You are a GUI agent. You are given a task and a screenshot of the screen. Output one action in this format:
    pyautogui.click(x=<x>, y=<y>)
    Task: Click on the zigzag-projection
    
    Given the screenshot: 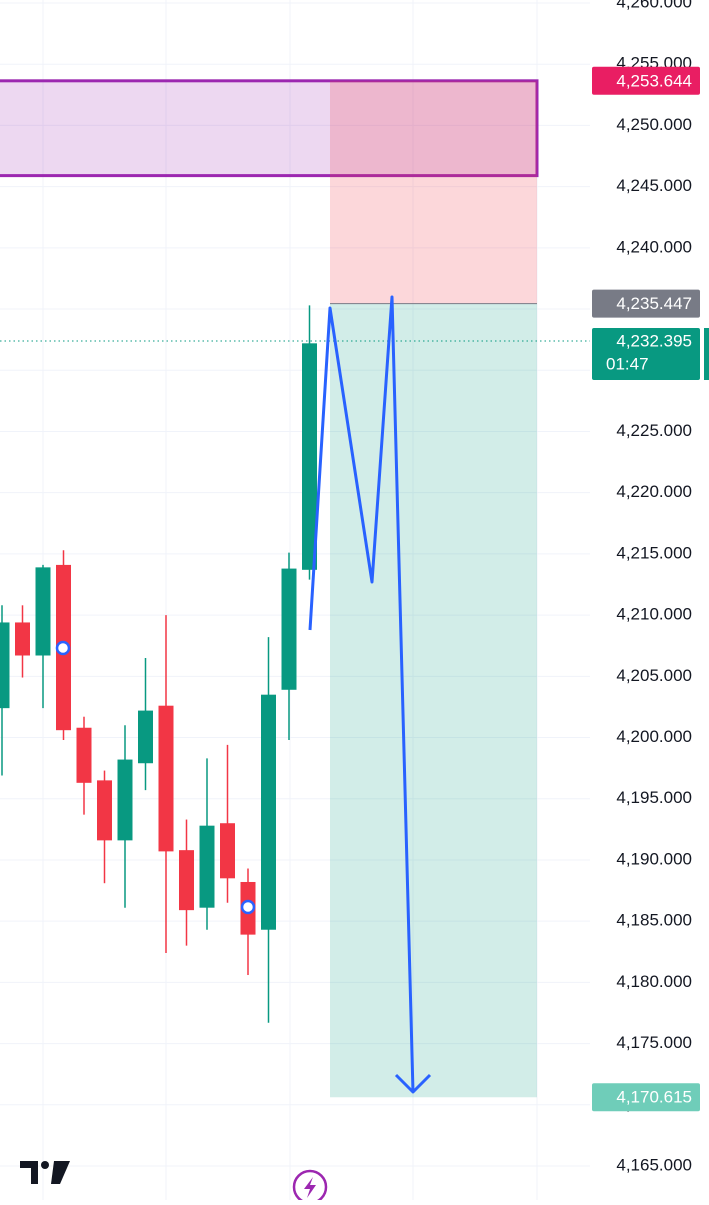 What is the action you would take?
    pyautogui.click(x=361, y=694)
    